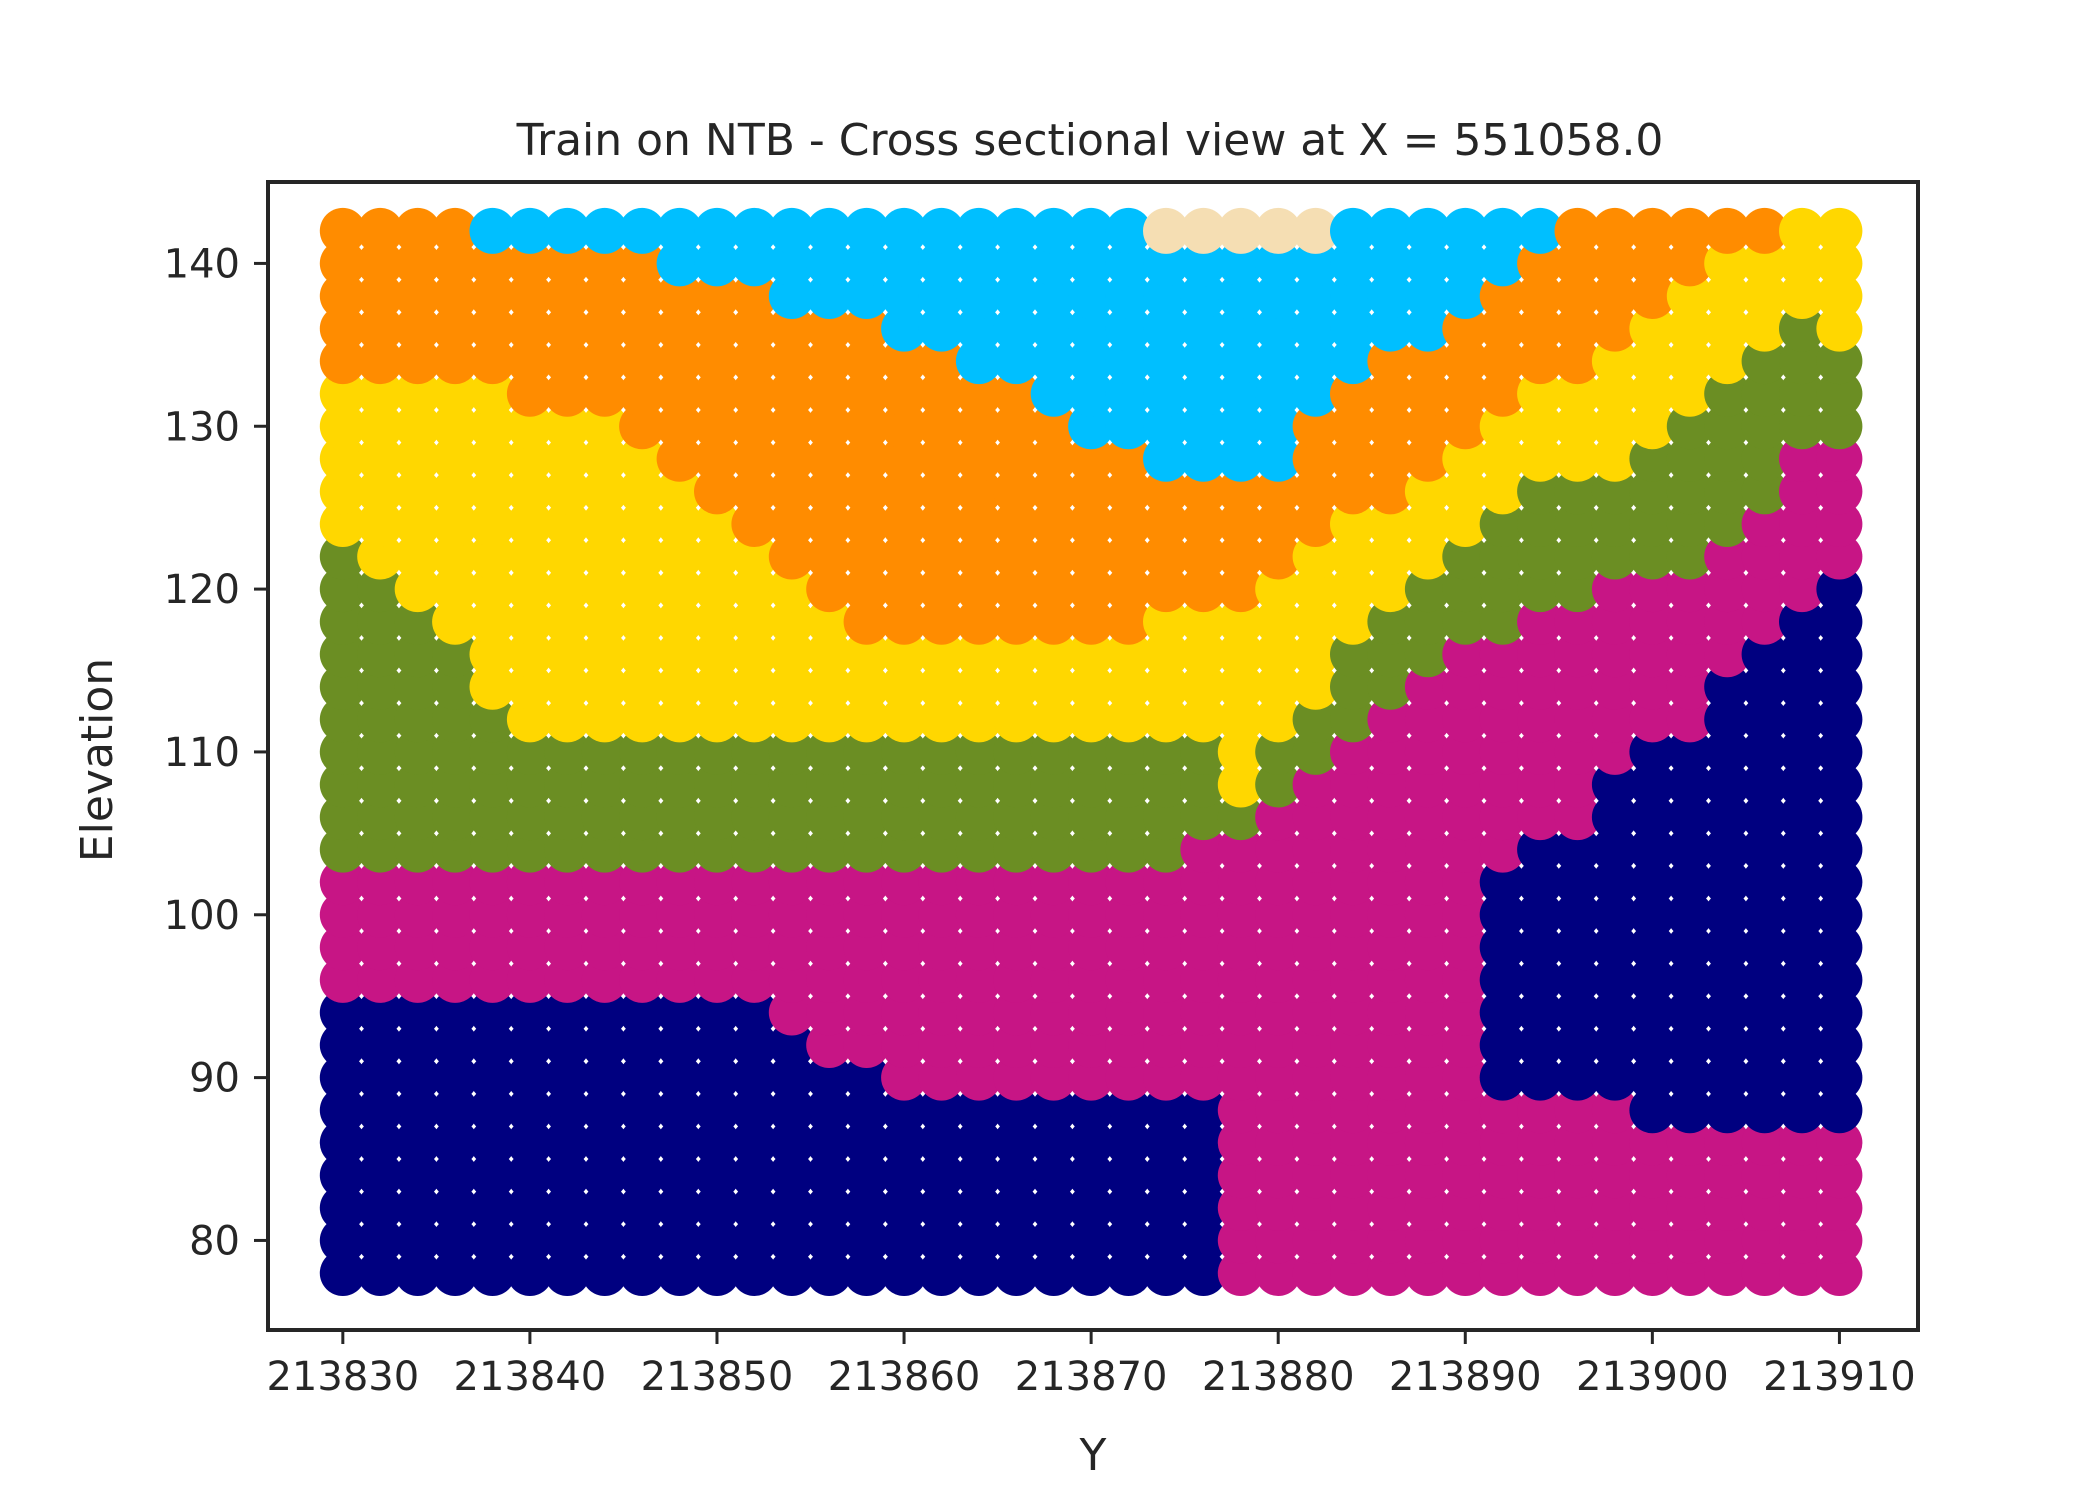 The image size is (2100, 1505). I want to click on x-tick-label: 213880, so click(1278, 1377).